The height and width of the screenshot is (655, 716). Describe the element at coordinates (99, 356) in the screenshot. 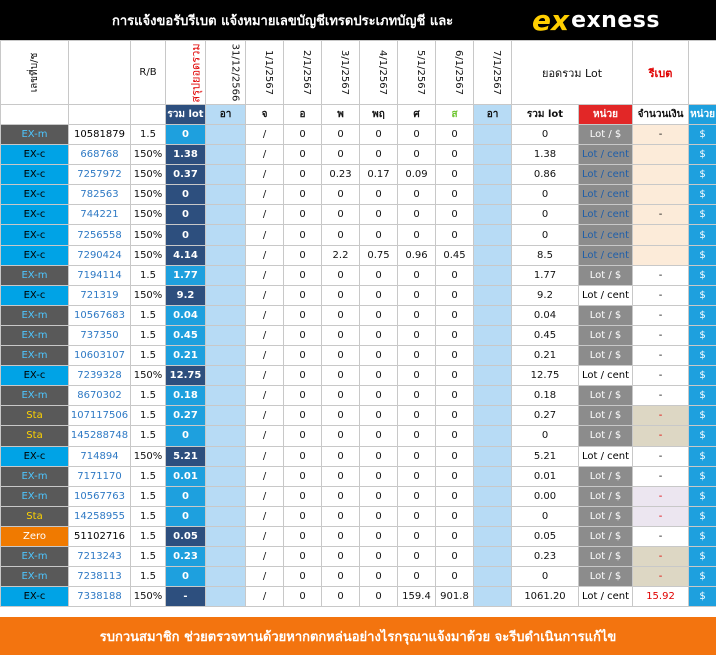

I see `account-number: 10603107` at that location.